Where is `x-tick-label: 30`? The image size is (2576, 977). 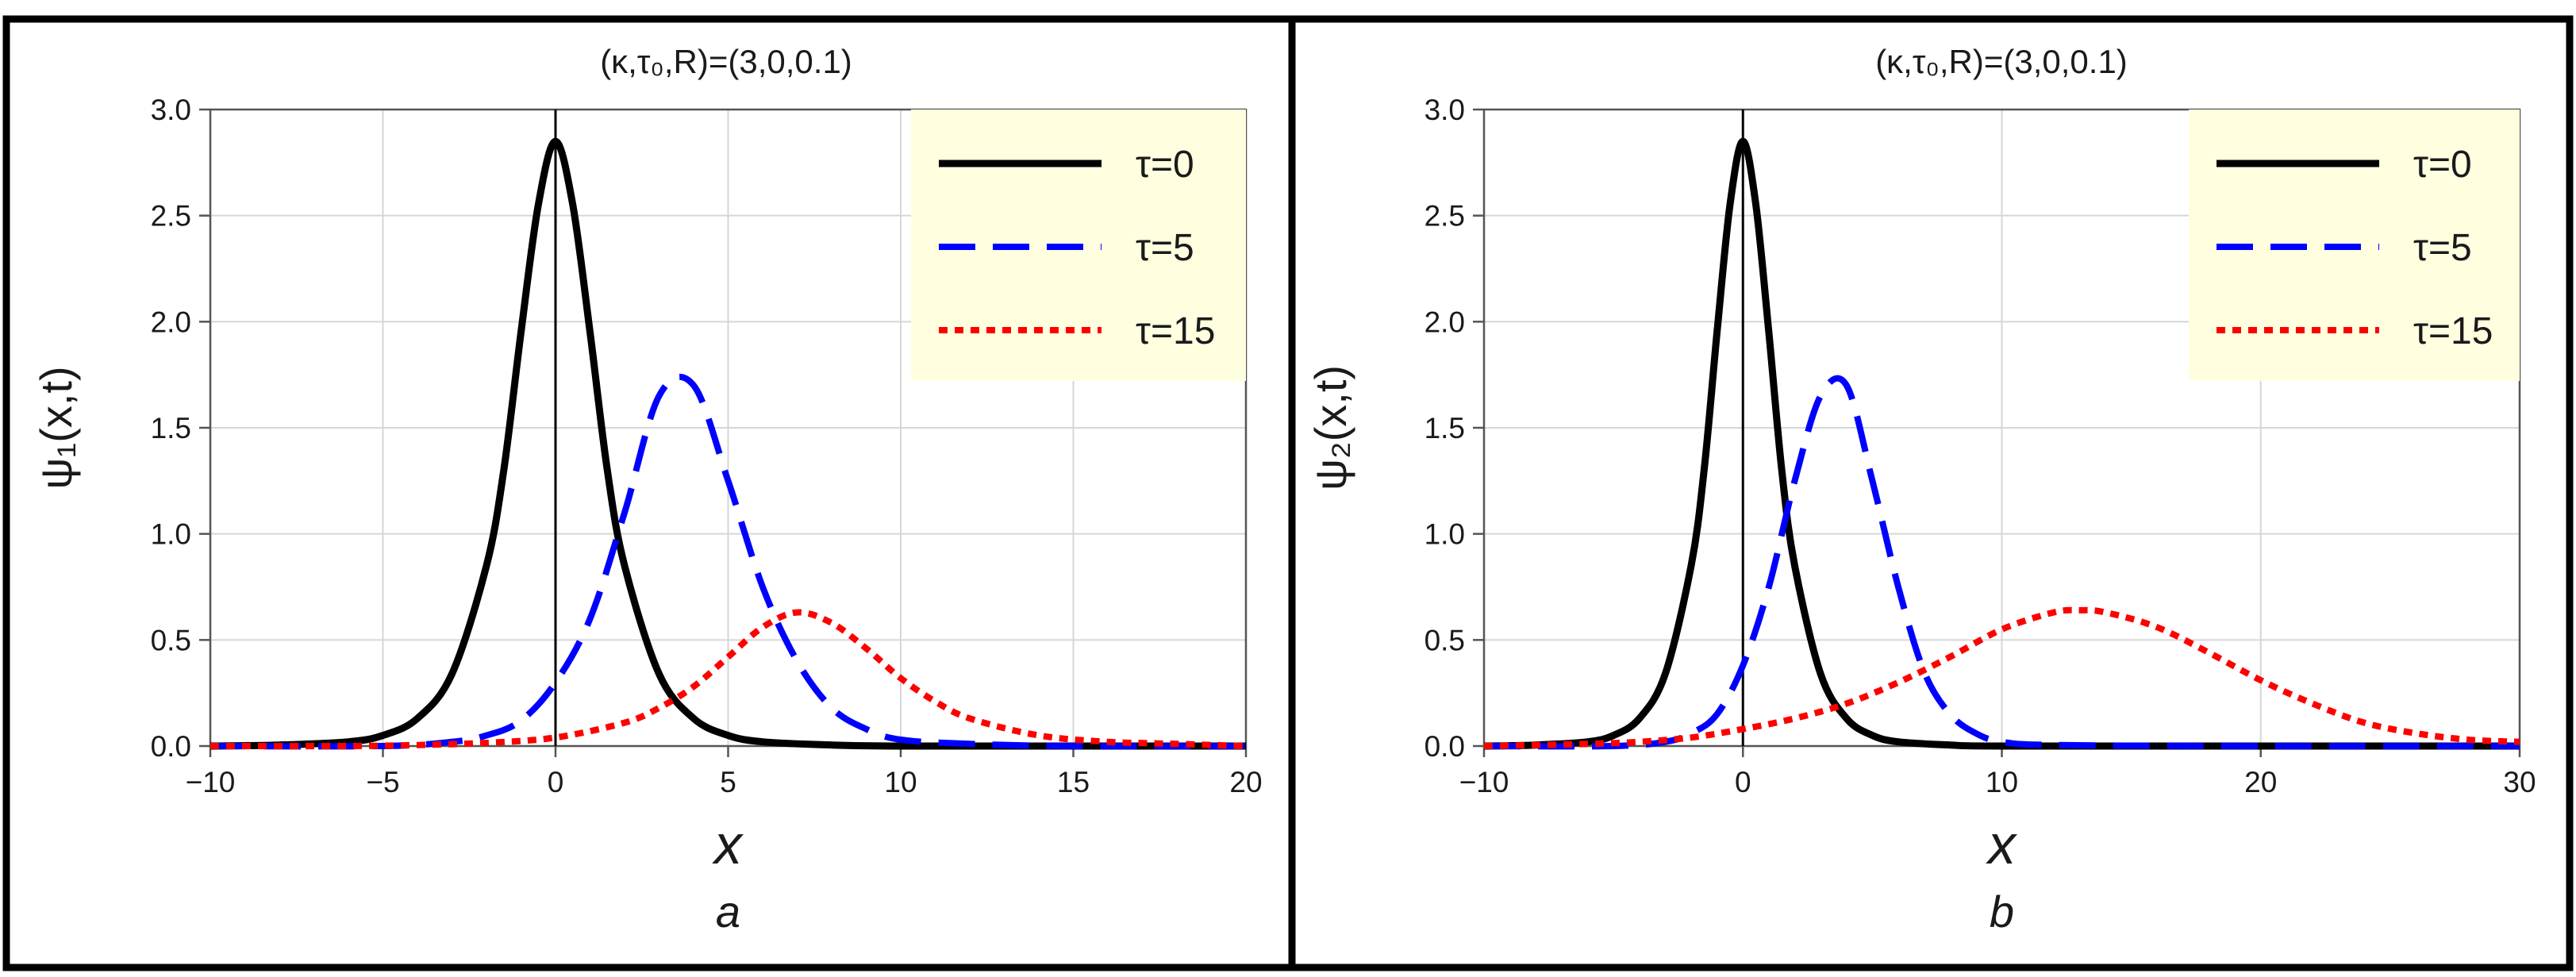 x-tick-label: 30 is located at coordinates (2519, 782).